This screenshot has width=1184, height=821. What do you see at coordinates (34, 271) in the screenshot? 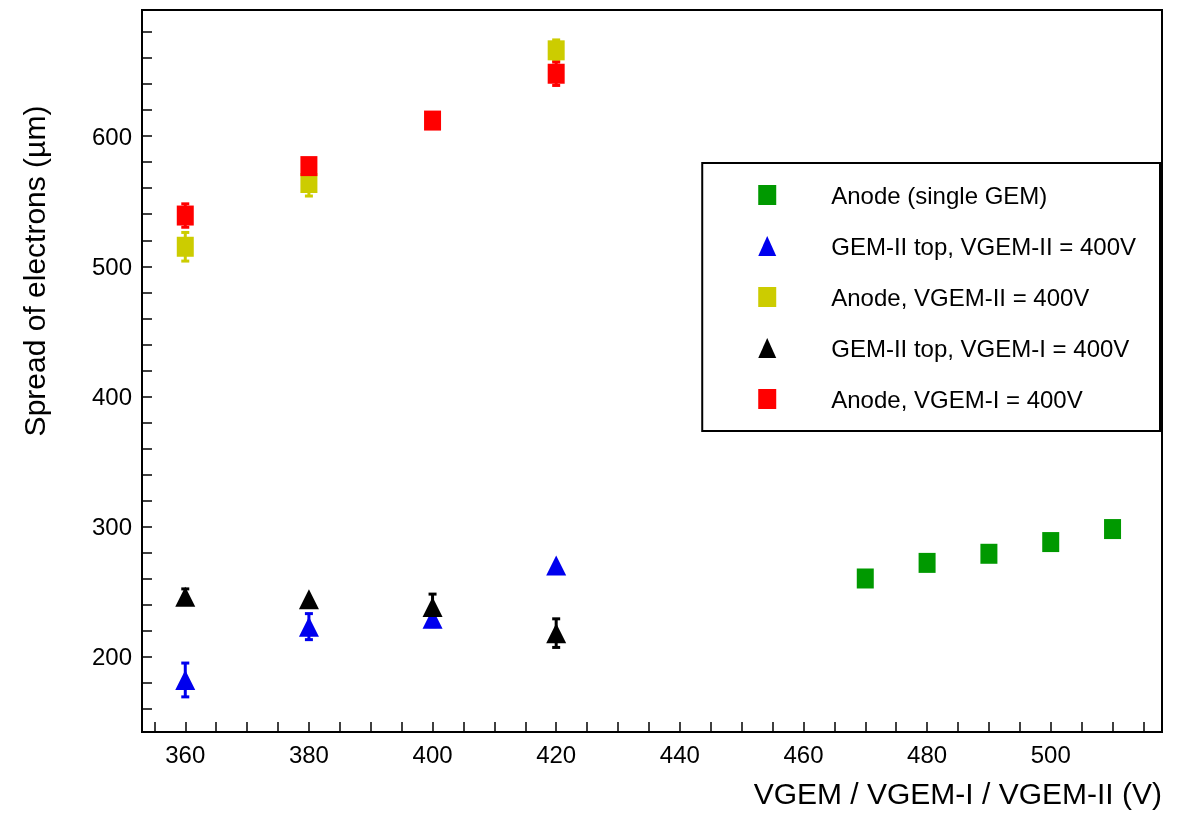
I see `y-axis-title: Spread of electrons (µm)` at bounding box center [34, 271].